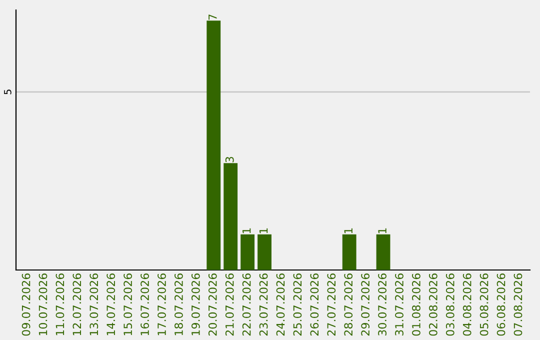 This screenshot has width=540, height=340. Describe the element at coordinates (467, 304) in the screenshot. I see `x-tick-label: 04.08.2026` at that location.